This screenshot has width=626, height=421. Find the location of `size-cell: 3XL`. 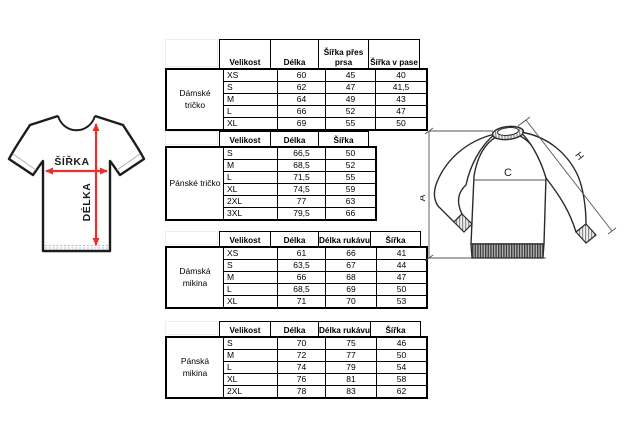

size-cell: 3XL is located at coordinates (250, 214).